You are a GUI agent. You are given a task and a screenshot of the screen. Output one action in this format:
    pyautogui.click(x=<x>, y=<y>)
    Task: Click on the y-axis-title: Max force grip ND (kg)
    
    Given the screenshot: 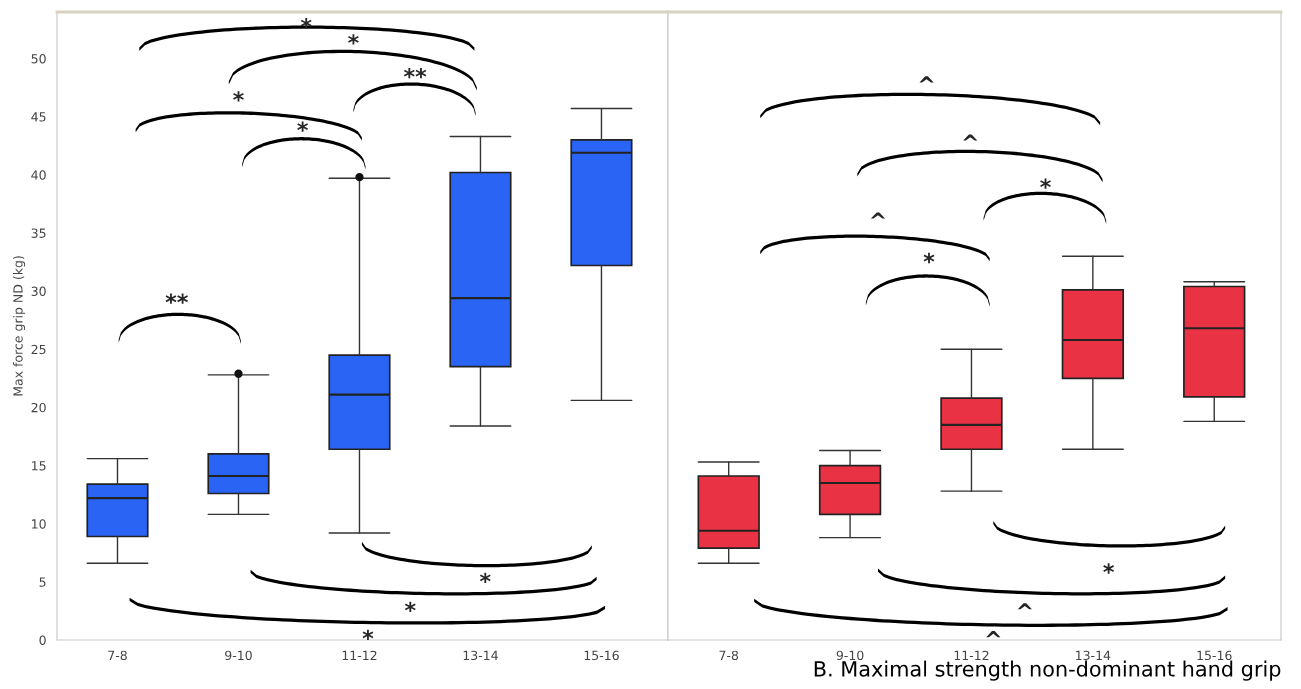 What is the action you would take?
    pyautogui.click(x=19, y=326)
    